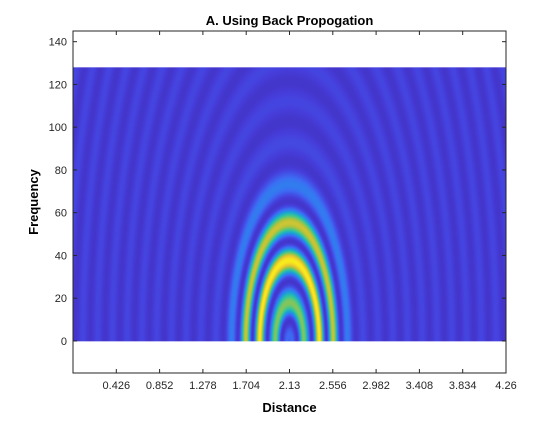 This screenshot has width=560, height=425. What do you see at coordinates (203, 386) in the screenshot?
I see `x-tick-label: 1.278` at bounding box center [203, 386].